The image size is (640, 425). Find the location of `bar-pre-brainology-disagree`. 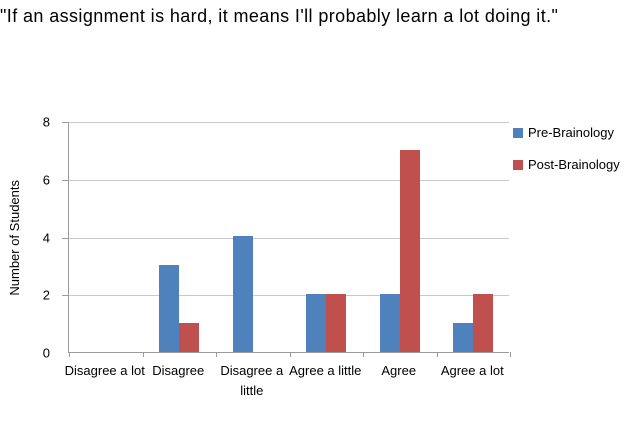

bar-pre-brainology-disagree is located at coordinates (169, 308).